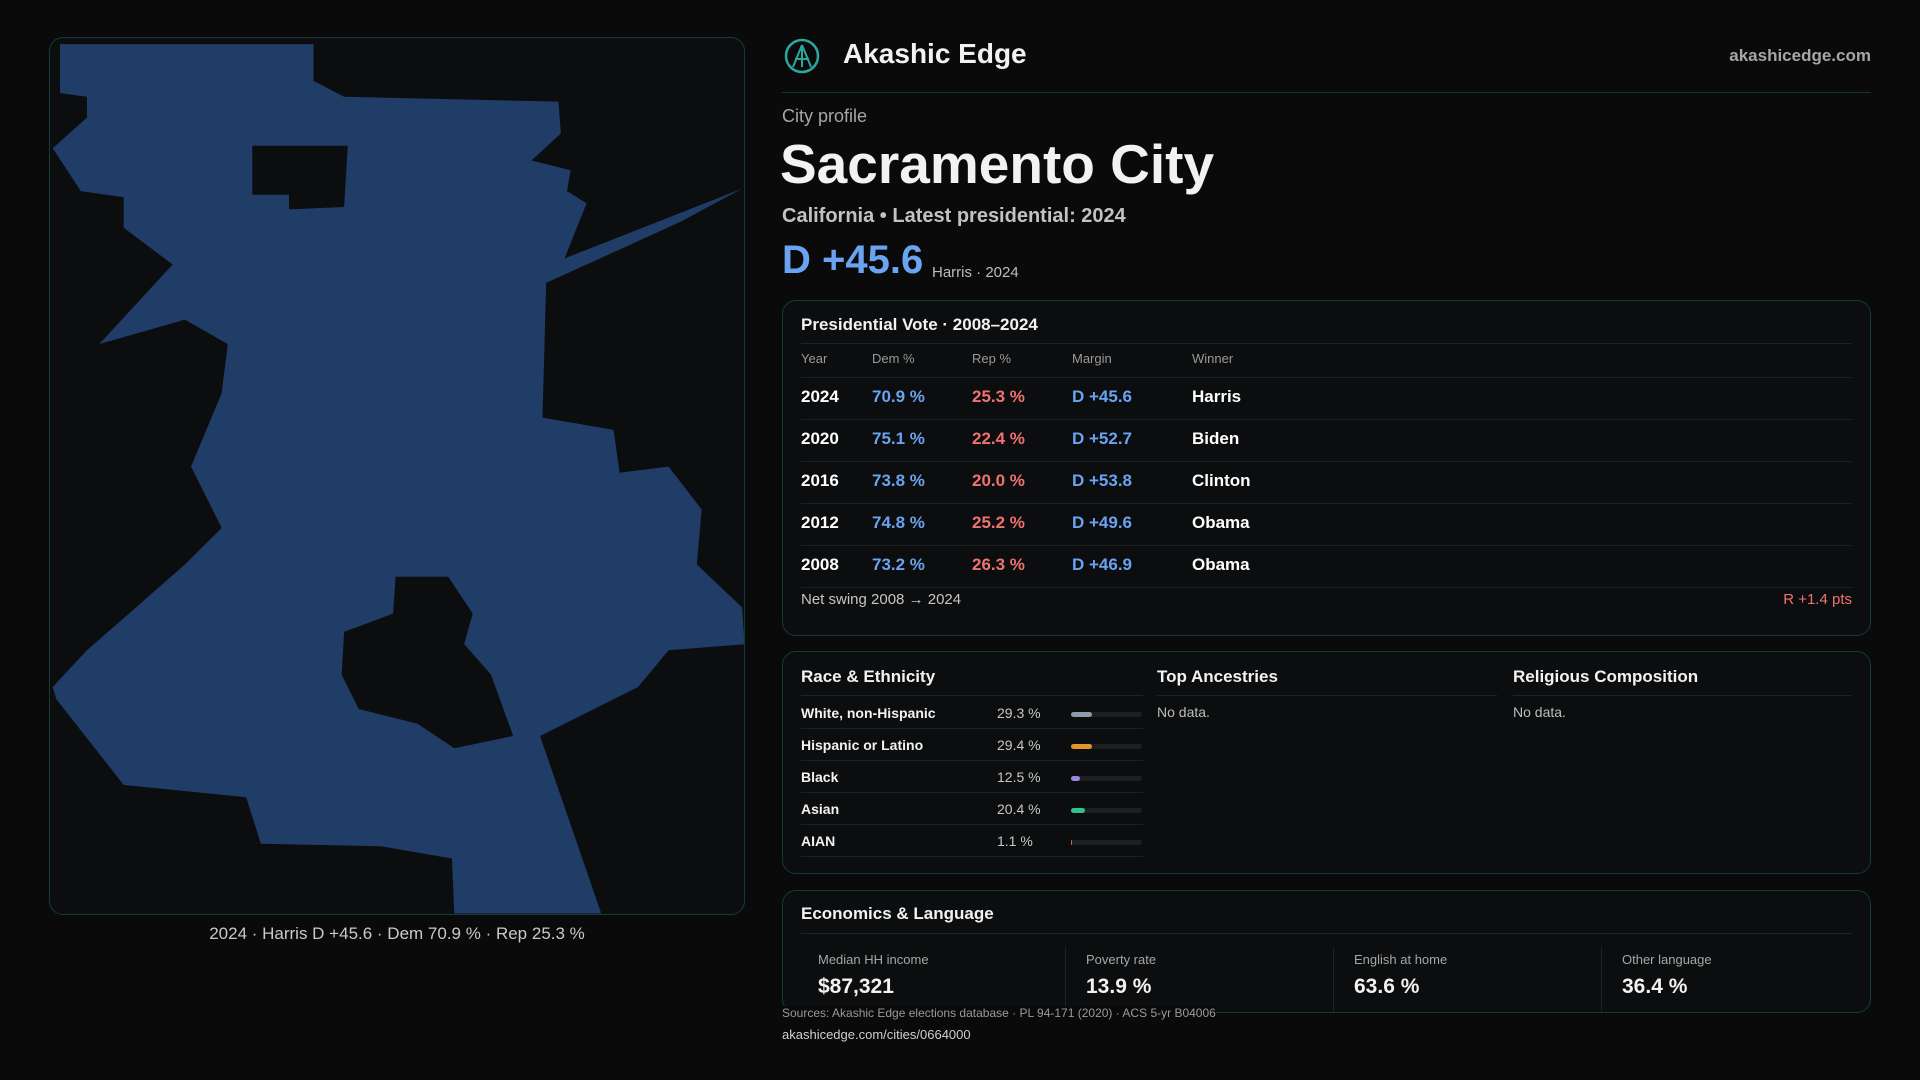  I want to click on table-cell: 22.4 %, so click(998, 438).